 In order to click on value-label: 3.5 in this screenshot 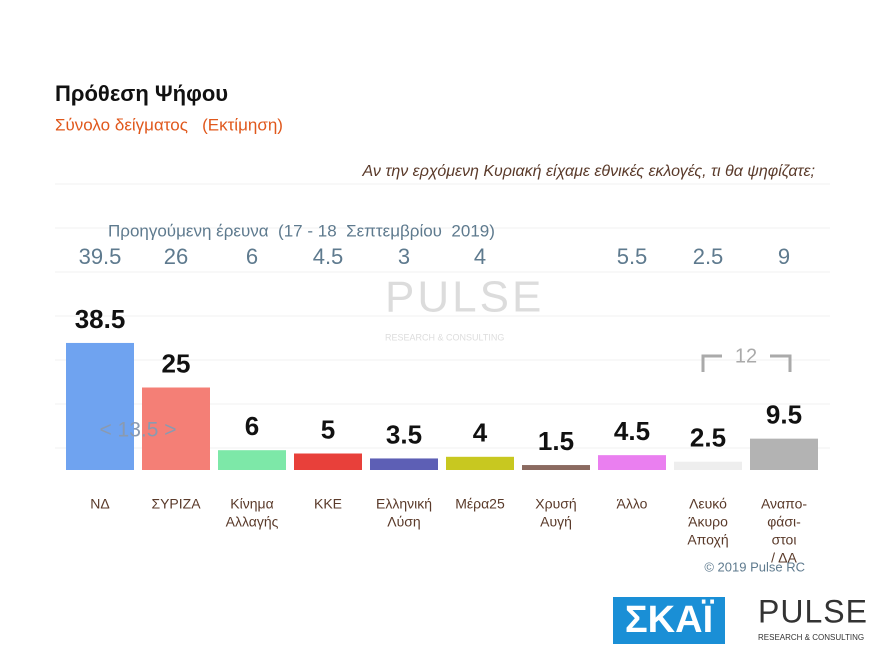, I will do `click(404, 434)`.